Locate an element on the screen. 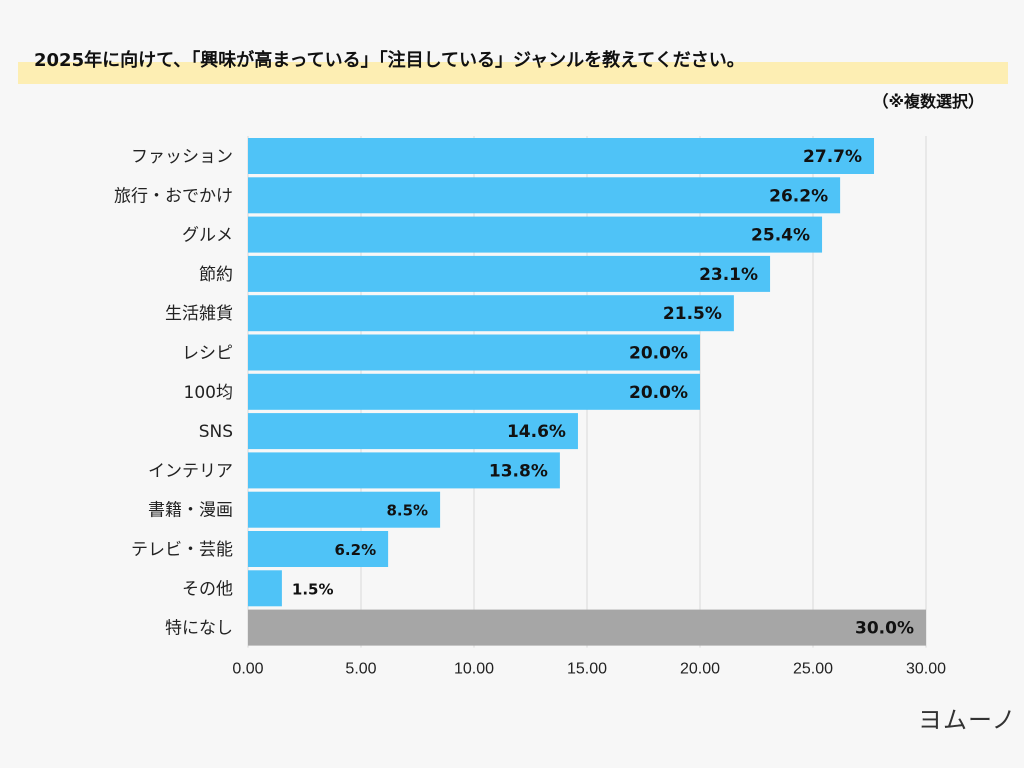  data-label: 6.2% is located at coordinates (356, 550).